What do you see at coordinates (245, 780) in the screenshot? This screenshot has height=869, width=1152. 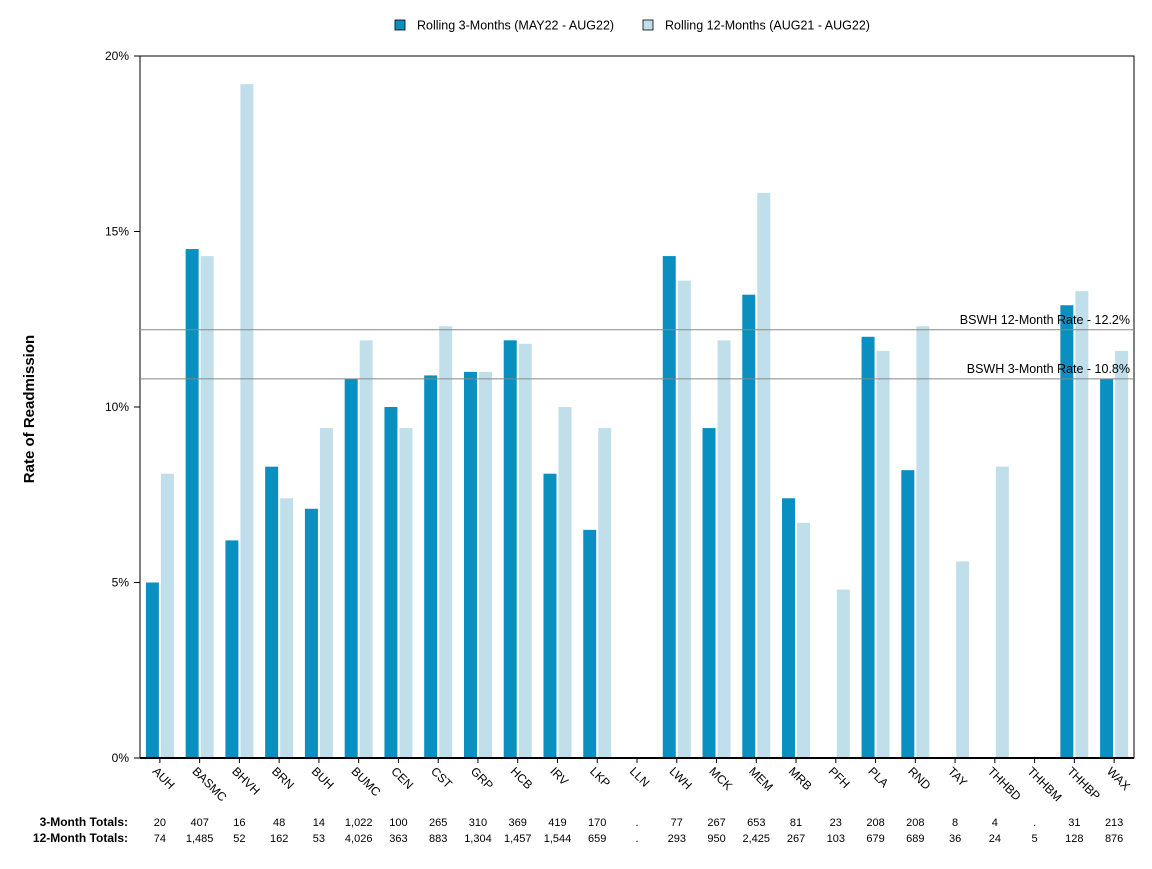 I see `x-tick-label-bhvh: BHVH` at bounding box center [245, 780].